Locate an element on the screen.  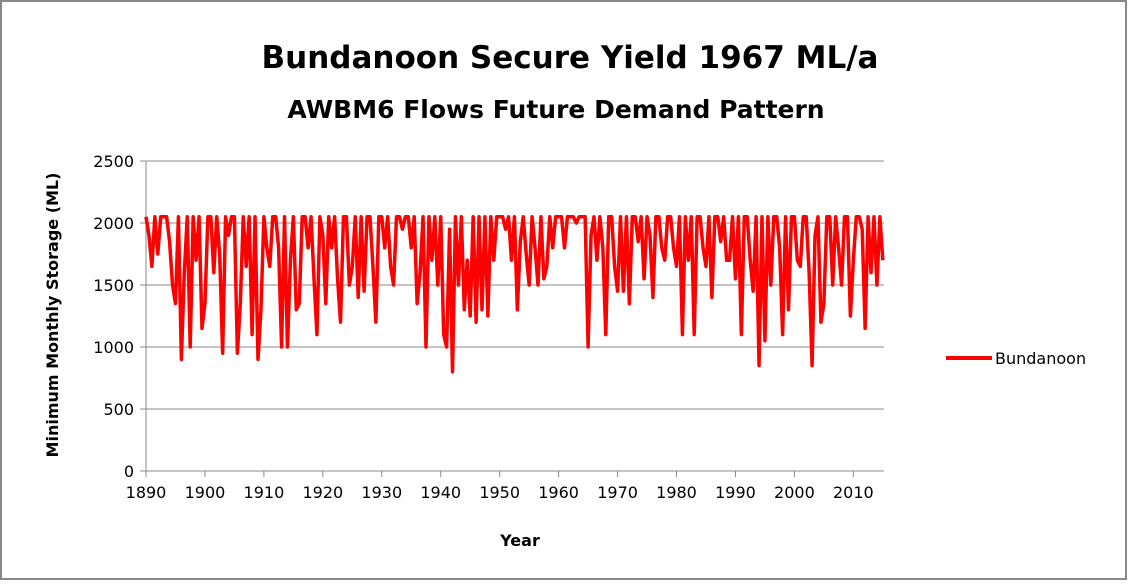
y-tick-label: 2000 is located at coordinates (113, 223).